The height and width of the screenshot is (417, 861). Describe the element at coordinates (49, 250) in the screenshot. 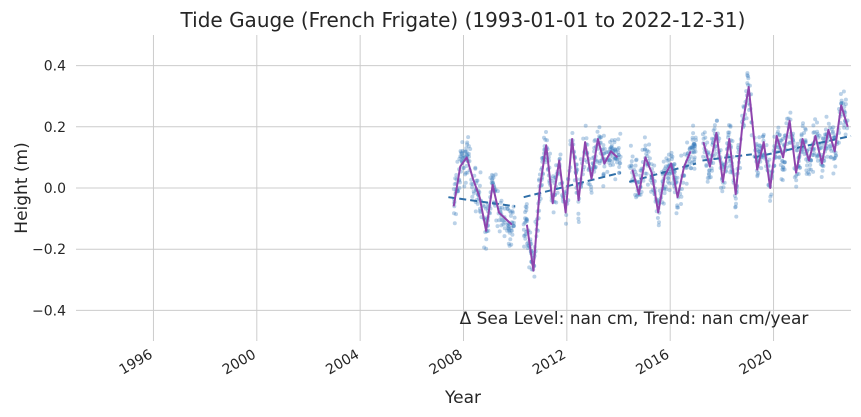

I see `y-tick-label: −0.2` at that location.